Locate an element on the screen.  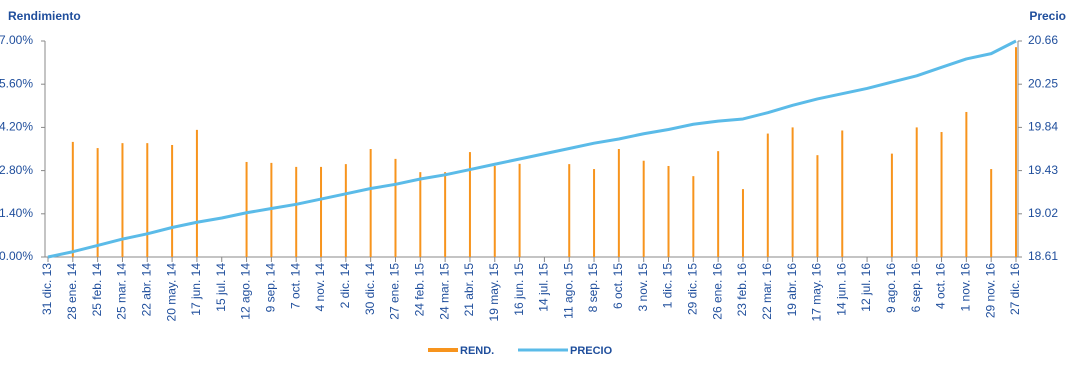
x-tick-label: 21 abr. 15 is located at coordinates (469, 290).